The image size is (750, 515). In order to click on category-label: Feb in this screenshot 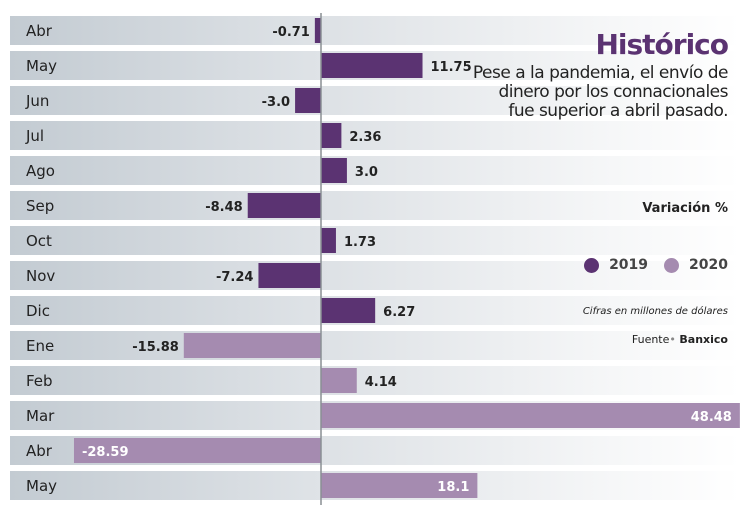, I will do `click(39, 381)`.